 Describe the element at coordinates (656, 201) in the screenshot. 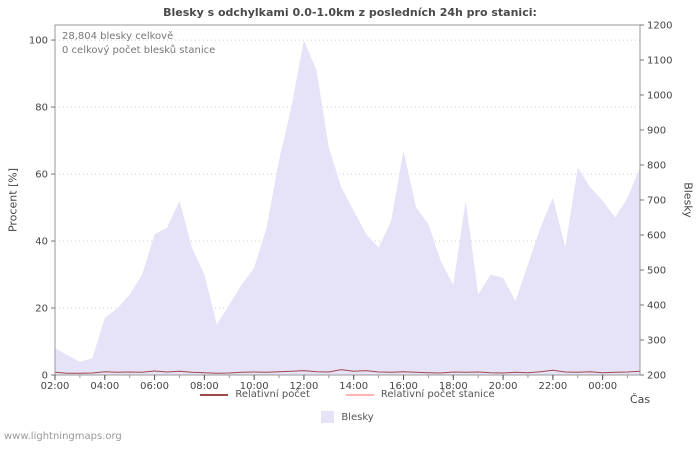

I see `y-tick-label-right: 700` at that location.